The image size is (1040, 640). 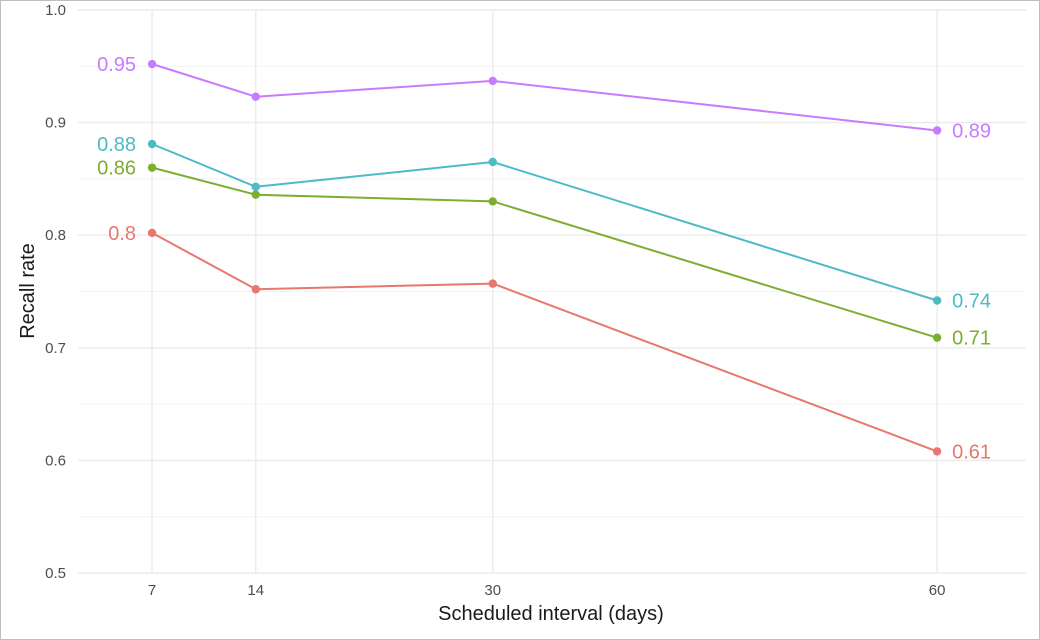 What do you see at coordinates (28, 291) in the screenshot?
I see `y-axis-title: Recall rate` at bounding box center [28, 291].